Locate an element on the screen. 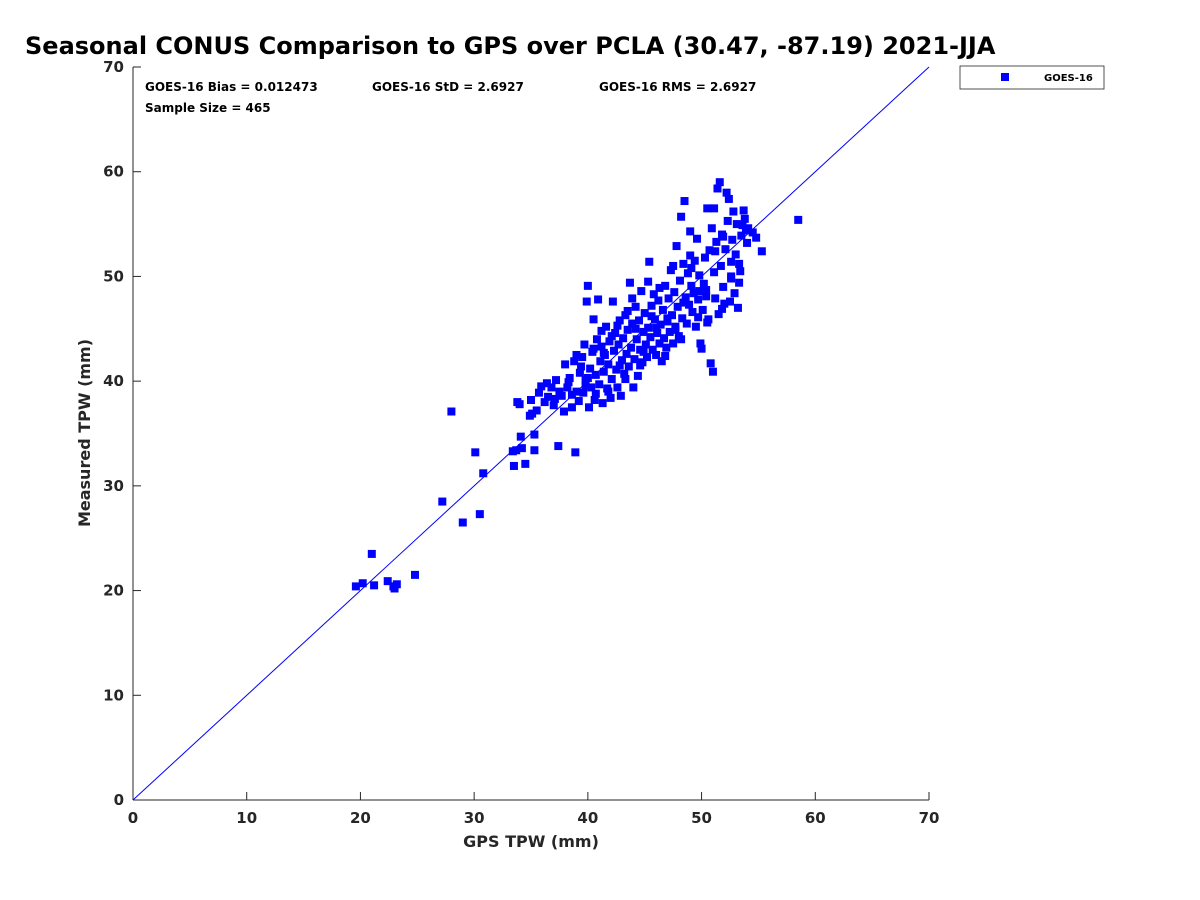  x-axis-label: GPS TPW (mm) is located at coordinates (531, 841).